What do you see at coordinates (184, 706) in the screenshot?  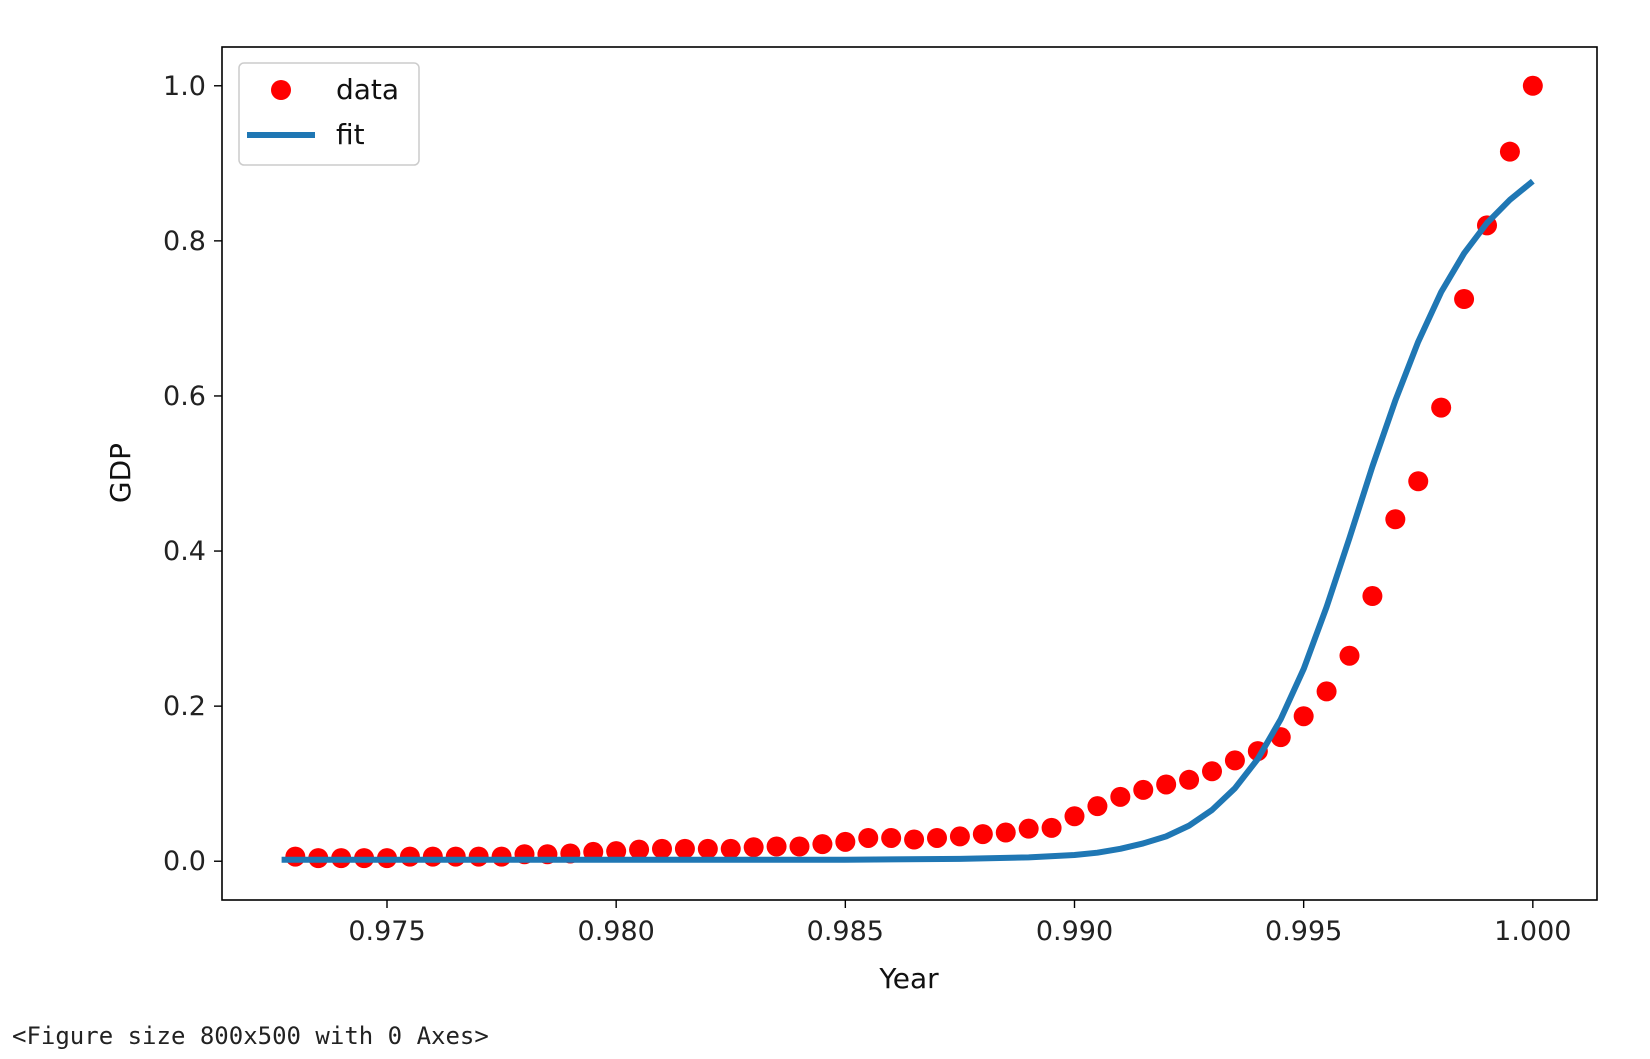 I see `y-tick-label: 0.2` at bounding box center [184, 706].